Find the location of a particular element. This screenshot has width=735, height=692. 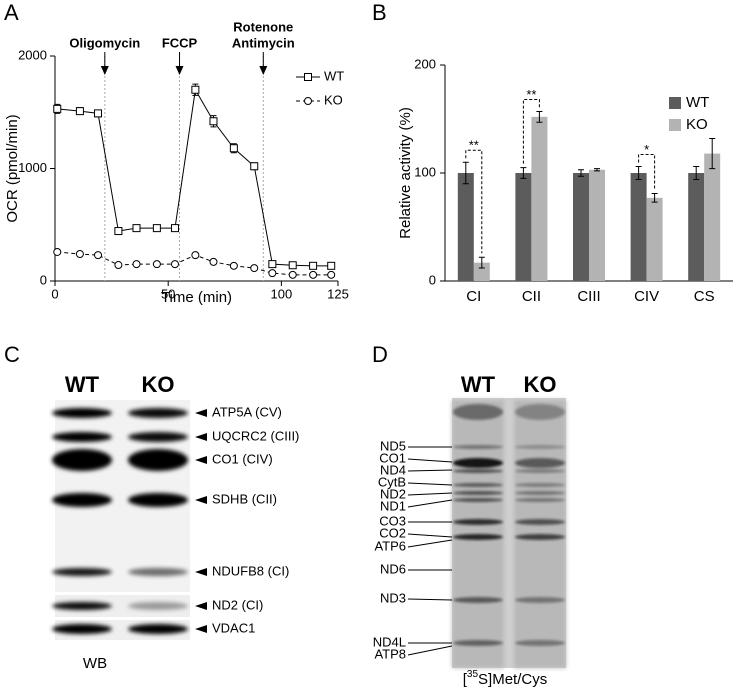

panel-caption: WB is located at coordinates (95, 663).